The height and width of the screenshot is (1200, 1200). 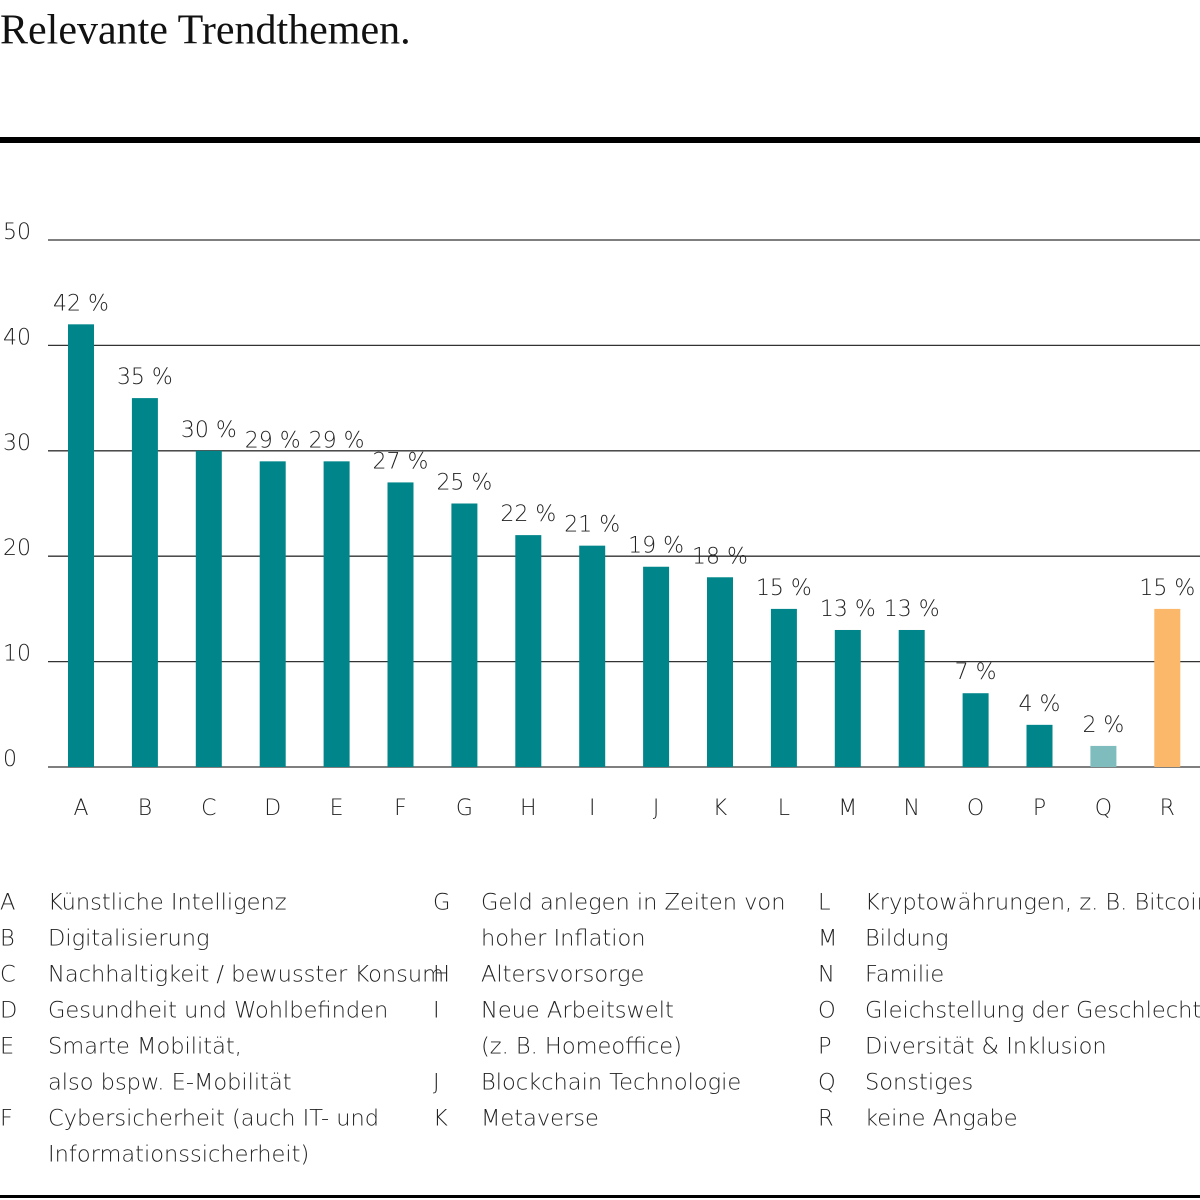 I want to click on legend-text: hoher Inflation, so click(x=563, y=939).